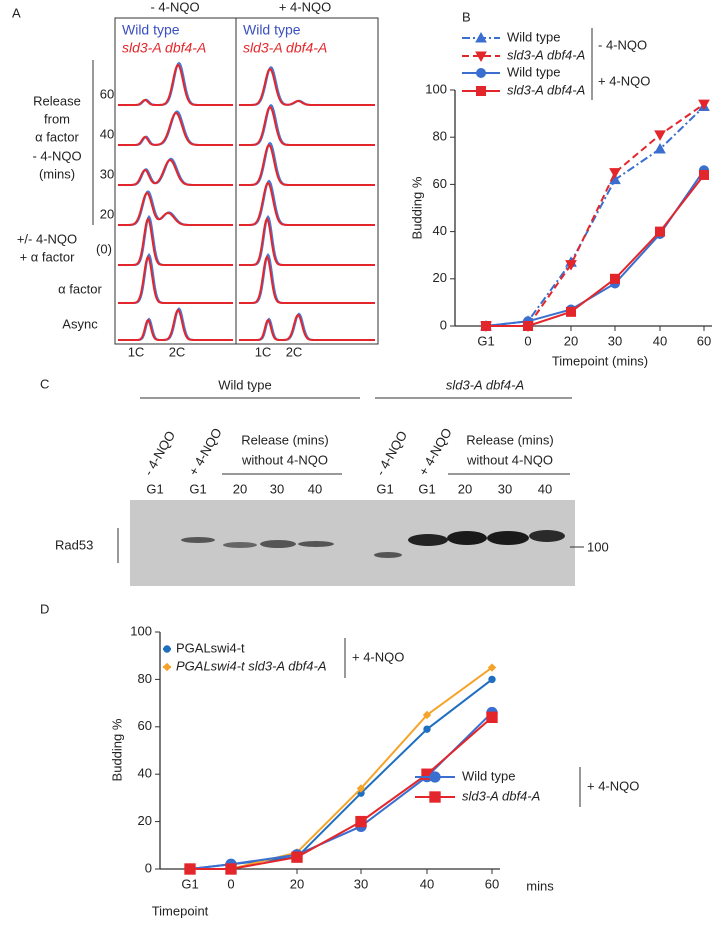 The height and width of the screenshot is (926, 725). Describe the element at coordinates (80, 323) in the screenshot. I see `row-label: Async` at that location.